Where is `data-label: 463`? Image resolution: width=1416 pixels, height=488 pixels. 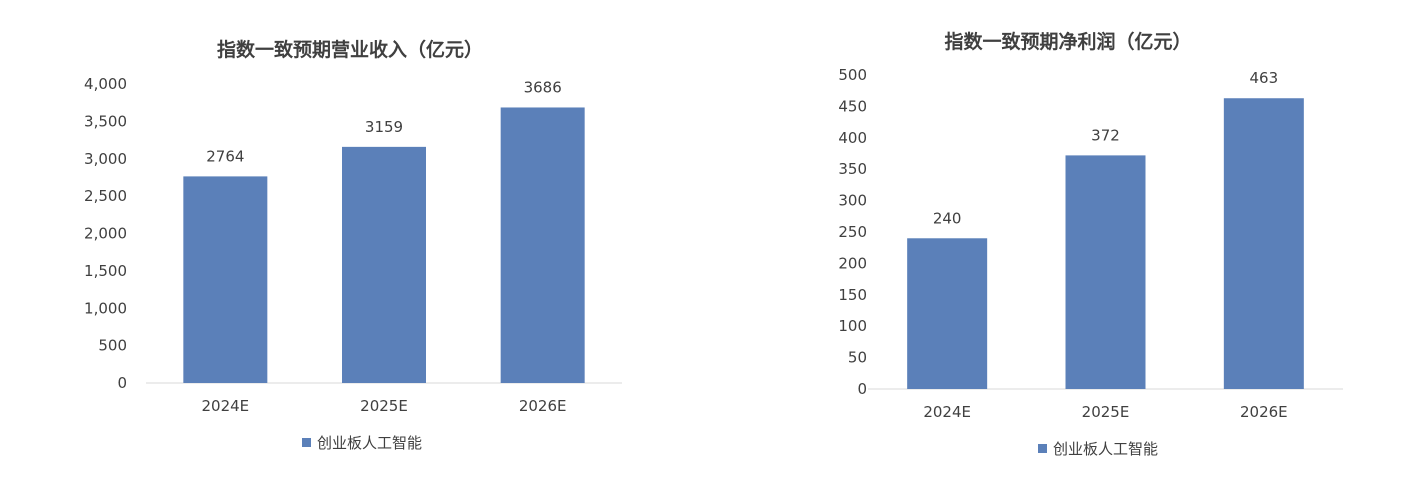 data-label: 463 is located at coordinates (1264, 78).